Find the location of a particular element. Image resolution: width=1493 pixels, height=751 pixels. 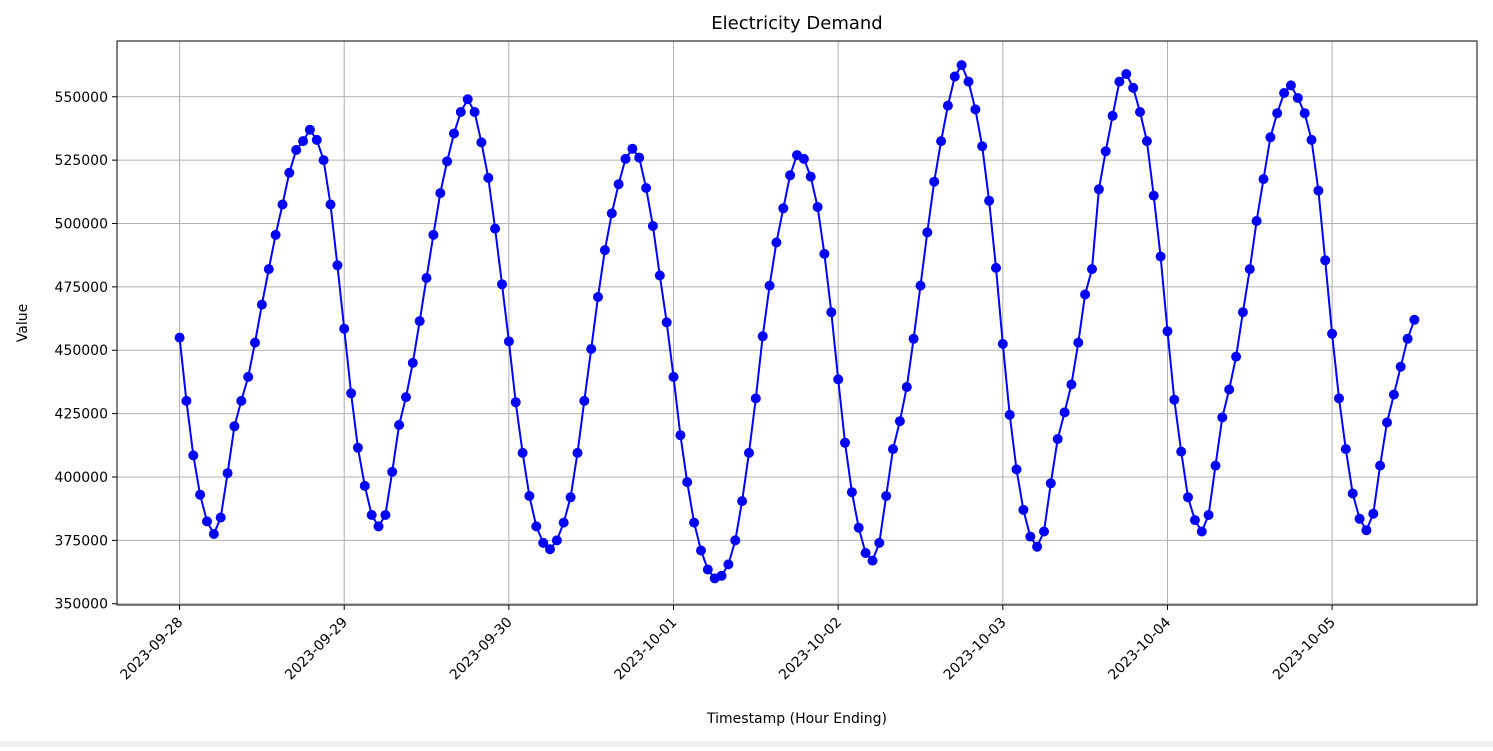

x-tick-label: 2023-09-30 is located at coordinates (481, 649).